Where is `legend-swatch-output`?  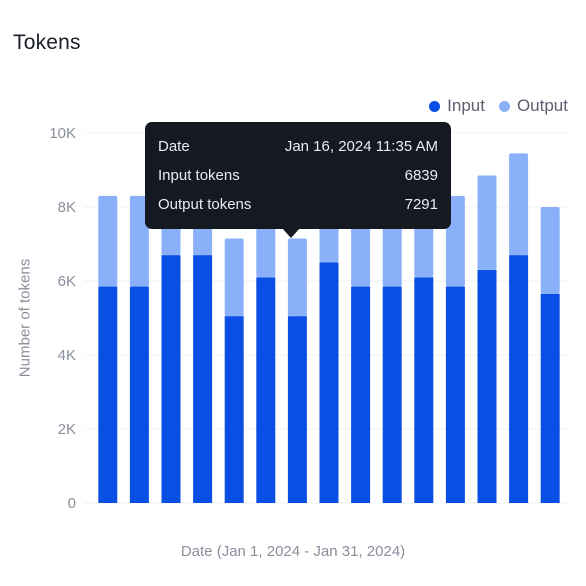
legend-swatch-output is located at coordinates (504, 106).